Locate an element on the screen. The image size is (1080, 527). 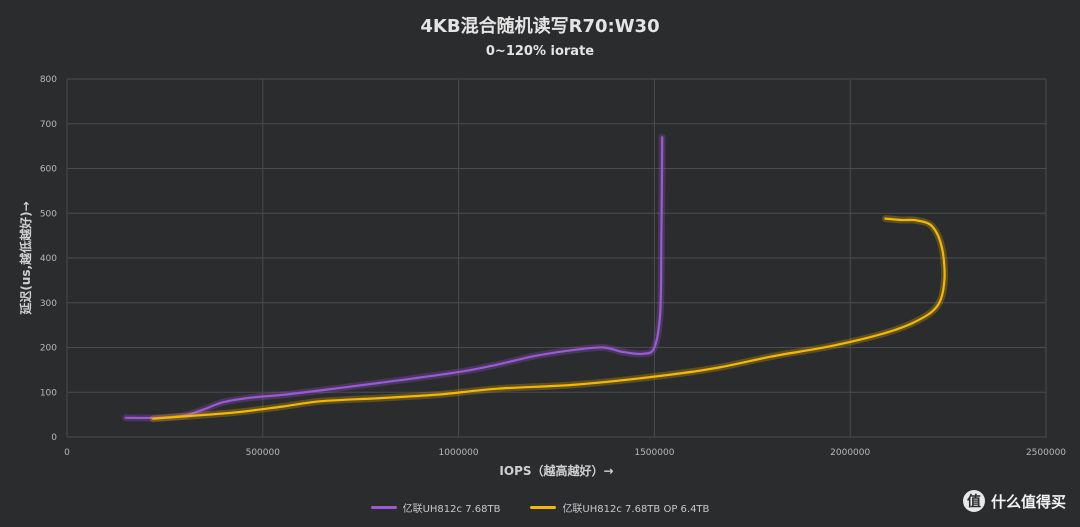
watermark-text: 什么值得买 is located at coordinates (1028, 501).